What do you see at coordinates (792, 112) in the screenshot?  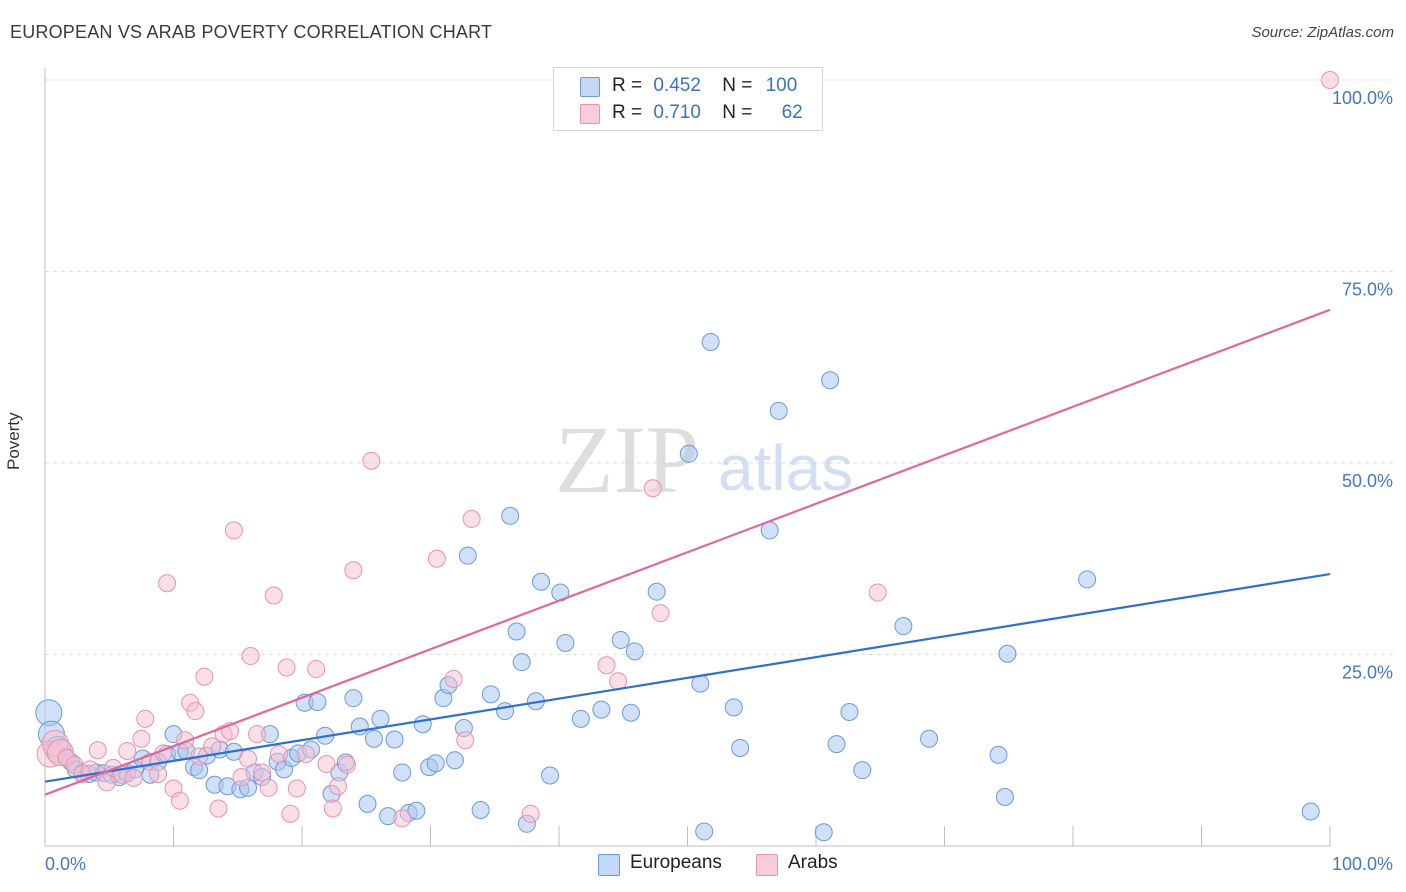 I see `n-value-arabs: 62` at bounding box center [792, 112].